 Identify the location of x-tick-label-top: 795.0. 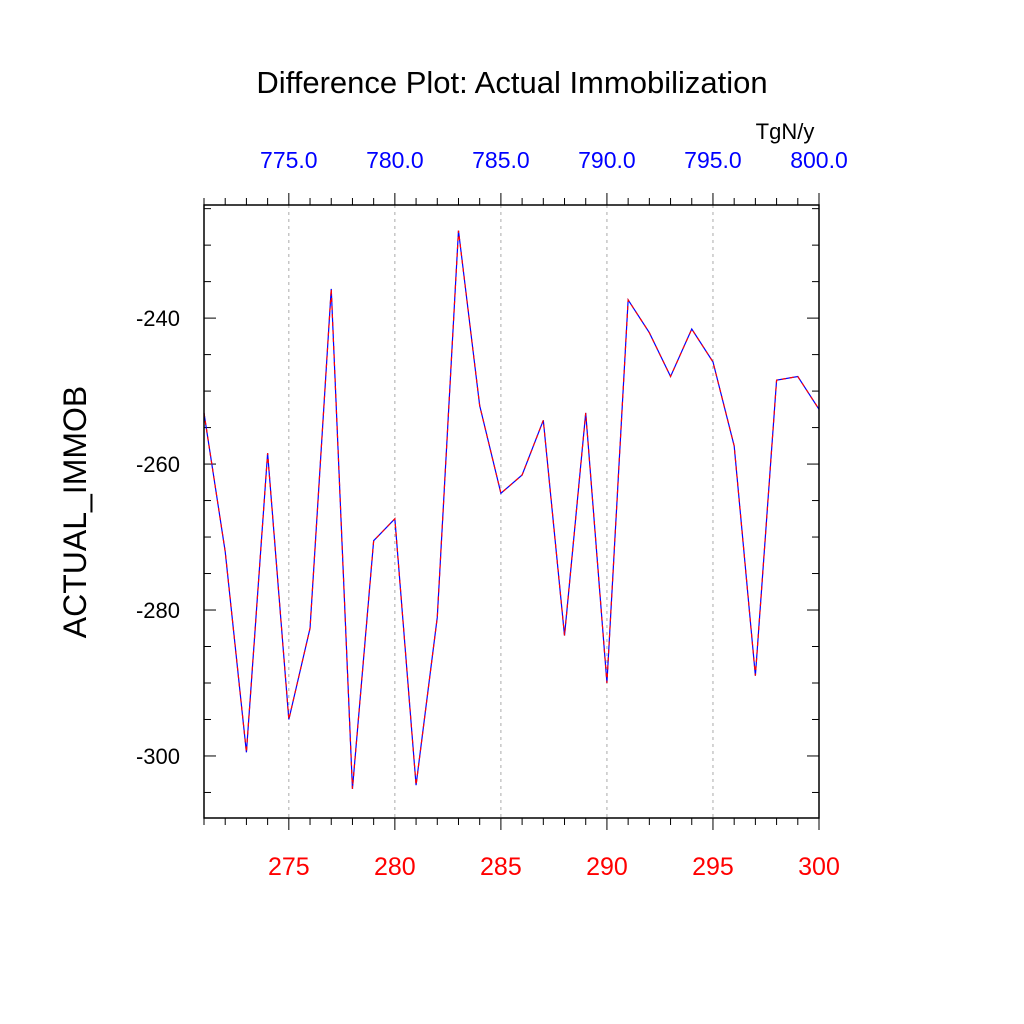
(713, 160).